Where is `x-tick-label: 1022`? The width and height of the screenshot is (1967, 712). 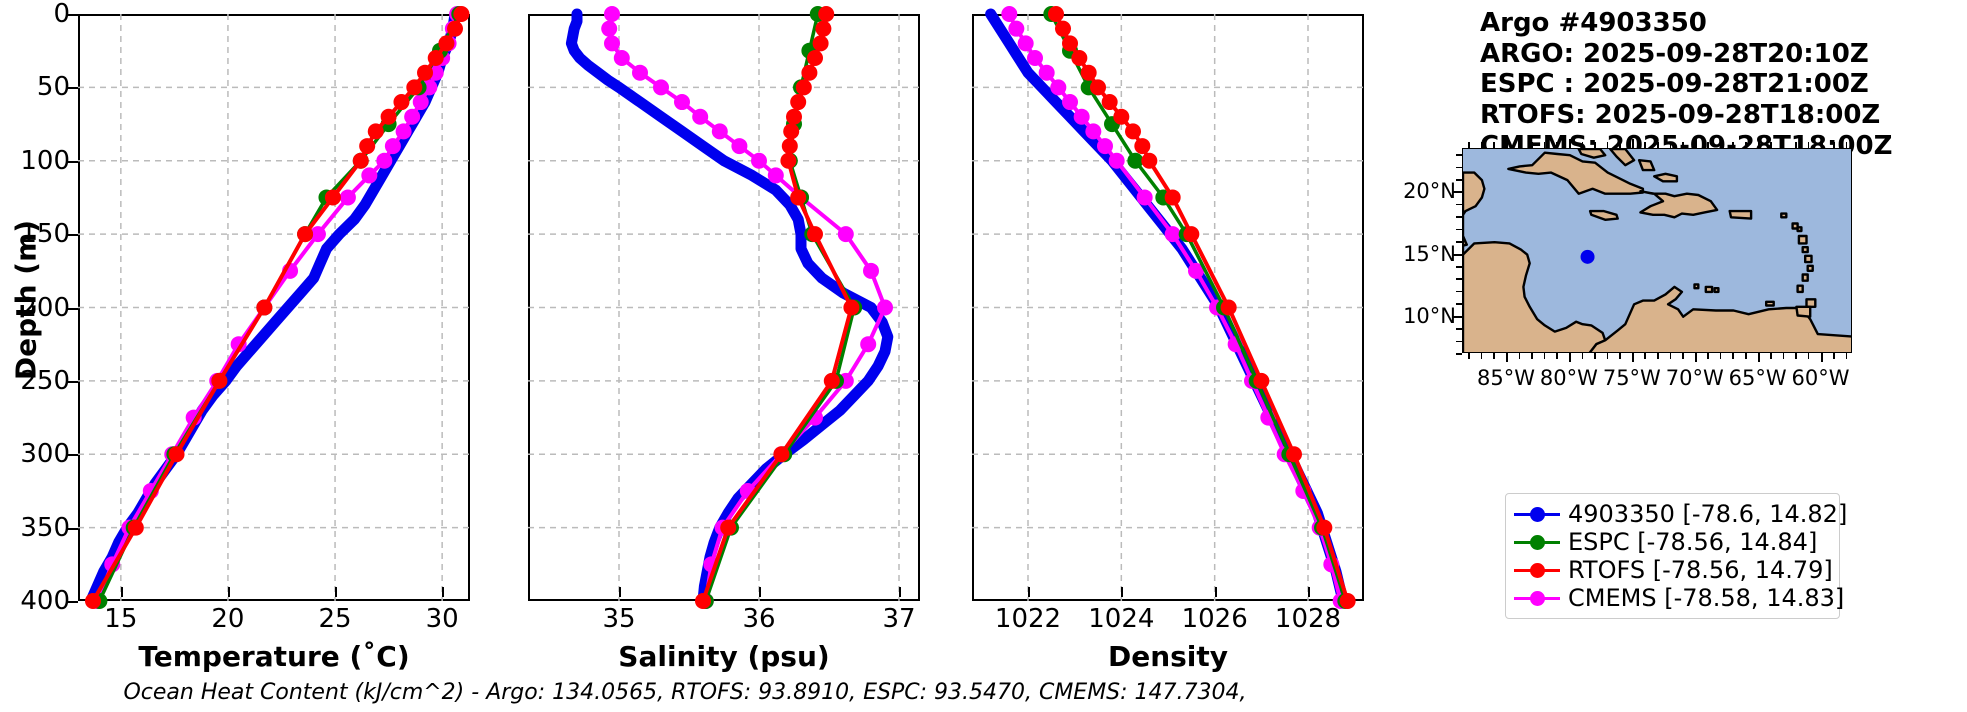 x-tick-label: 1022 is located at coordinates (1028, 619).